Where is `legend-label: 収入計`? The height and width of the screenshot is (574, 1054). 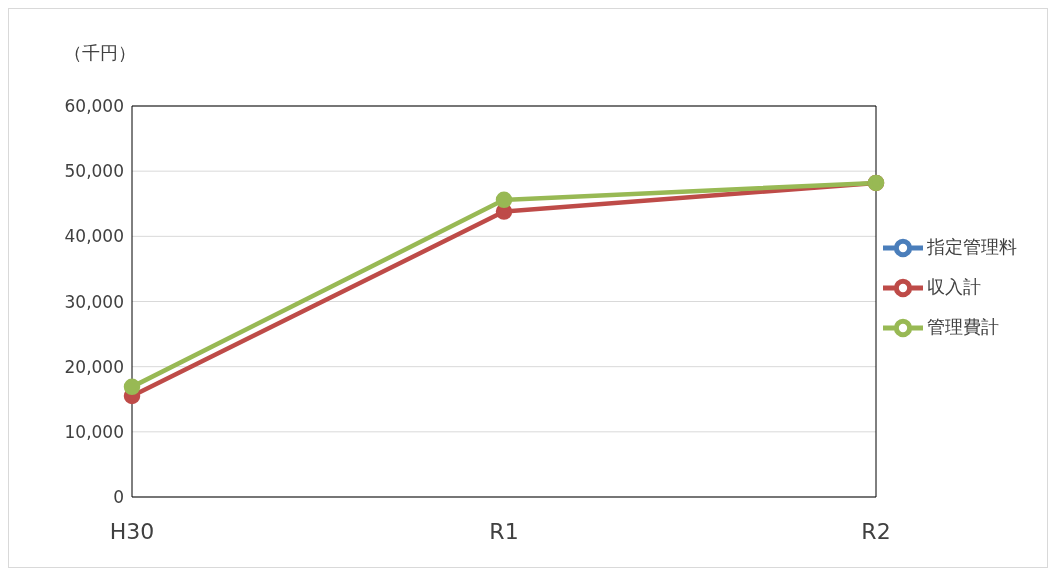 legend-label: 収入計 is located at coordinates (954, 286).